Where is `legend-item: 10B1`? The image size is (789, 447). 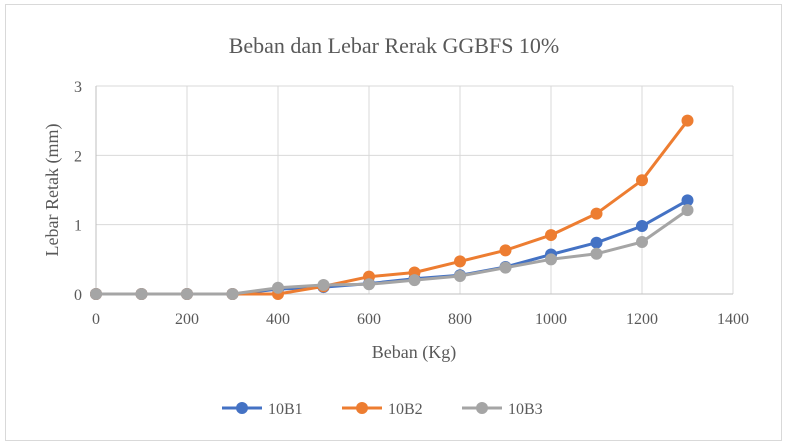
legend-item: 10B1 is located at coordinates (262, 409).